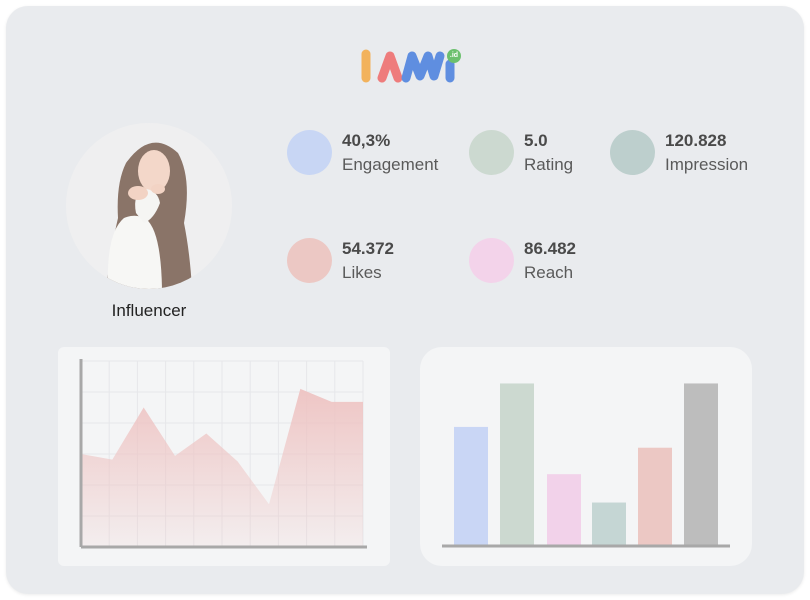 This screenshot has width=810, height=600. What do you see at coordinates (491, 260) in the screenshot?
I see `stat-reach-icon` at bounding box center [491, 260].